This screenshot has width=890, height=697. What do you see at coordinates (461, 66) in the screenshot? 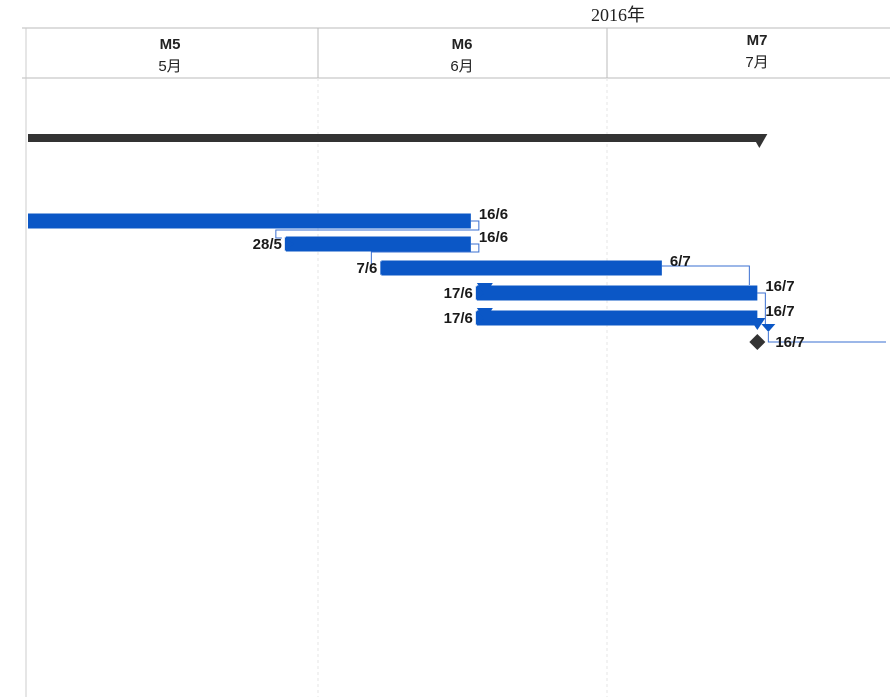
I see `month-name-label: 6月` at bounding box center [461, 66].